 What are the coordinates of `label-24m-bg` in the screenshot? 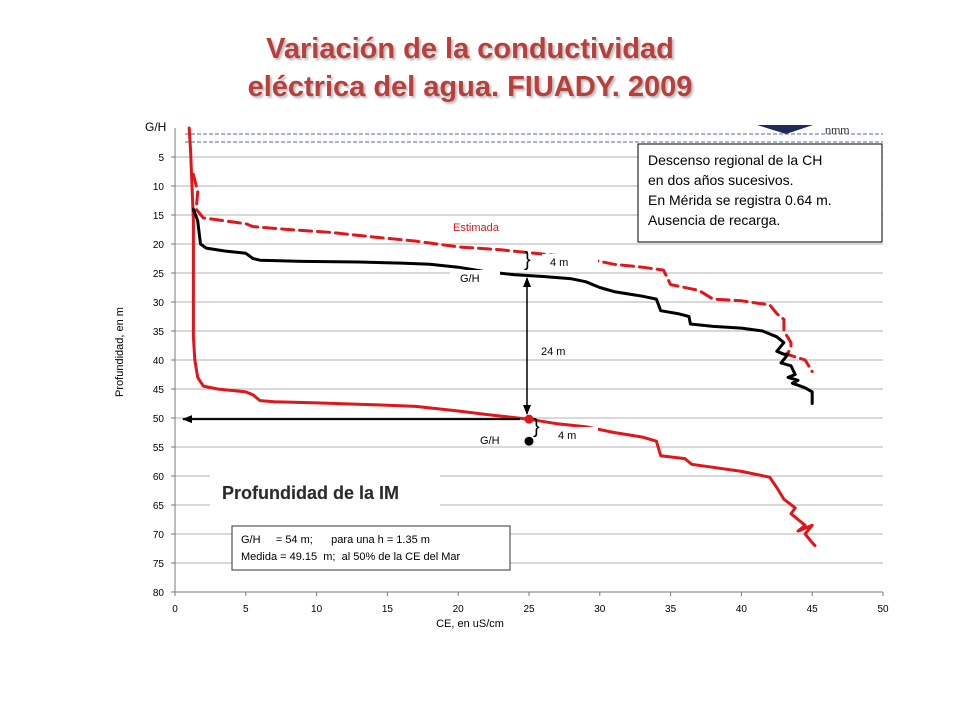 It's located at (562, 351).